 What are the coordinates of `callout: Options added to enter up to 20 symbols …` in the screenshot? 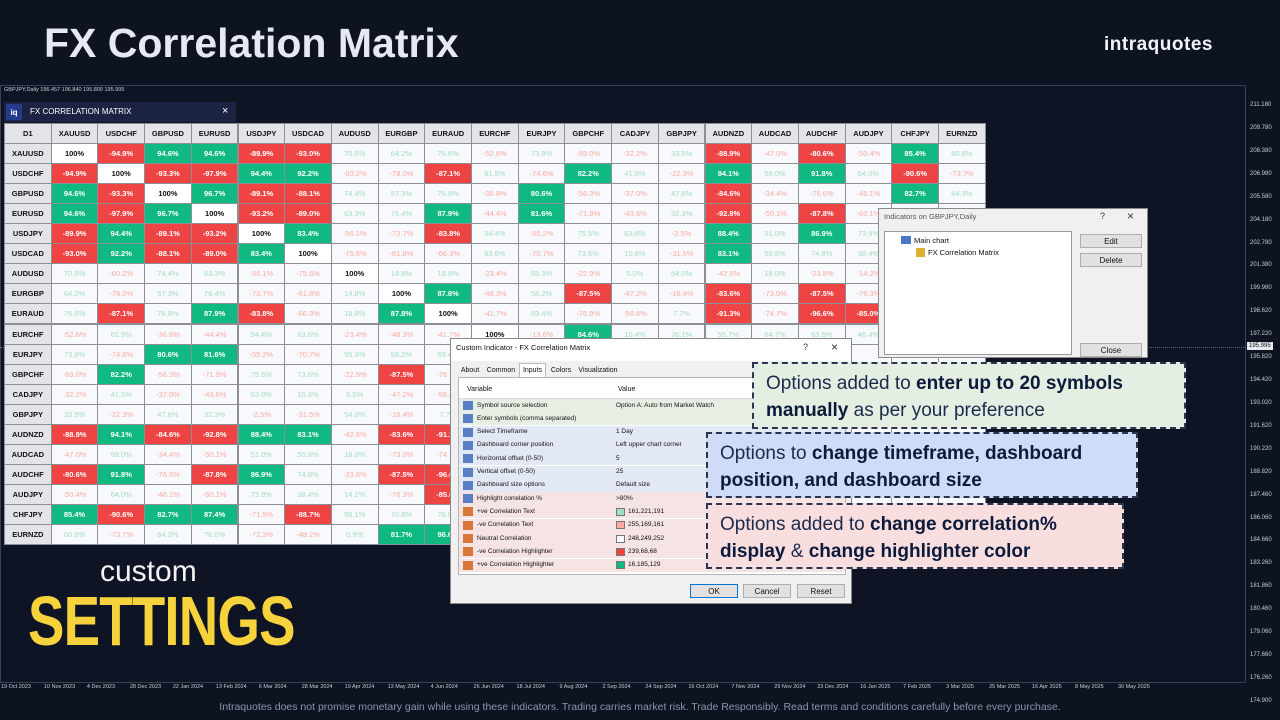 It's located at (969, 395).